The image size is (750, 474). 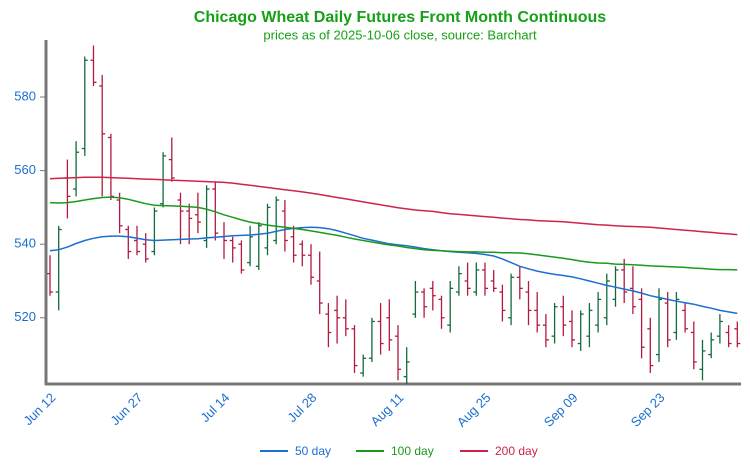 I want to click on x-tick-label: Jun 27, so click(x=126, y=409).